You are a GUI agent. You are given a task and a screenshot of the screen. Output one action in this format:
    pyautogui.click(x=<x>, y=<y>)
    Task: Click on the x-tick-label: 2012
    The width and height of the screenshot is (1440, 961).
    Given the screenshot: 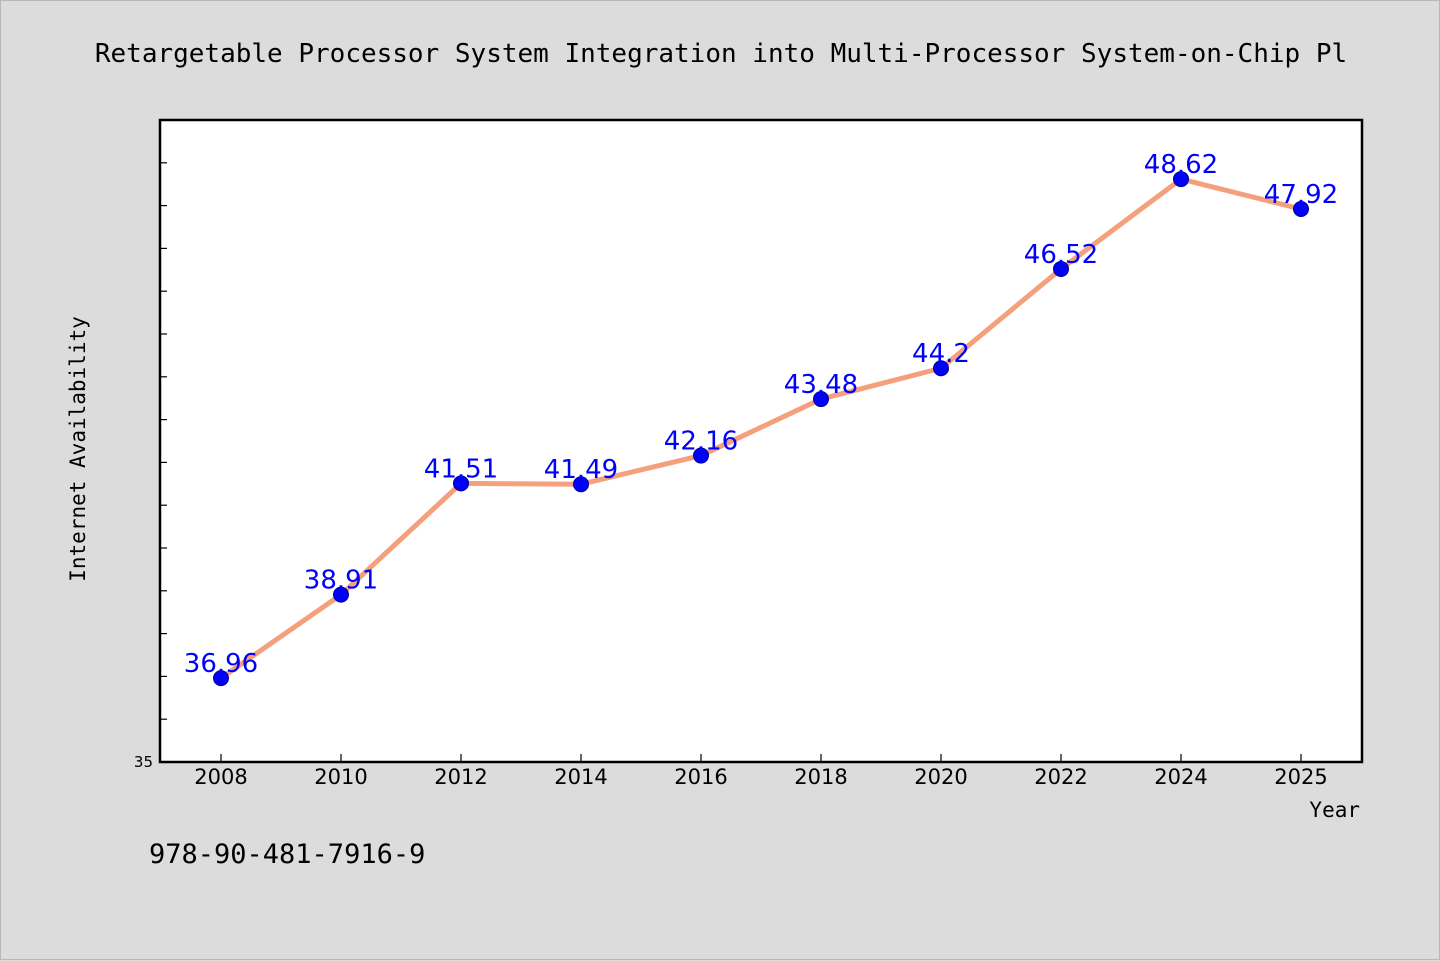 What is the action you would take?
    pyautogui.click(x=460, y=777)
    